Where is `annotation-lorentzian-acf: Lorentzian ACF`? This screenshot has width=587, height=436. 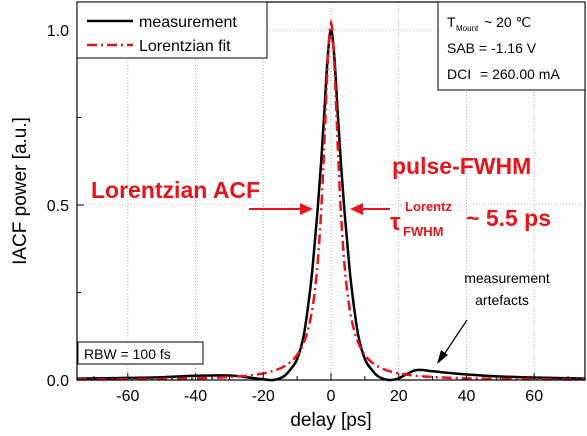
annotation-lorentzian-acf: Lorentzian ACF is located at coordinates (175, 190).